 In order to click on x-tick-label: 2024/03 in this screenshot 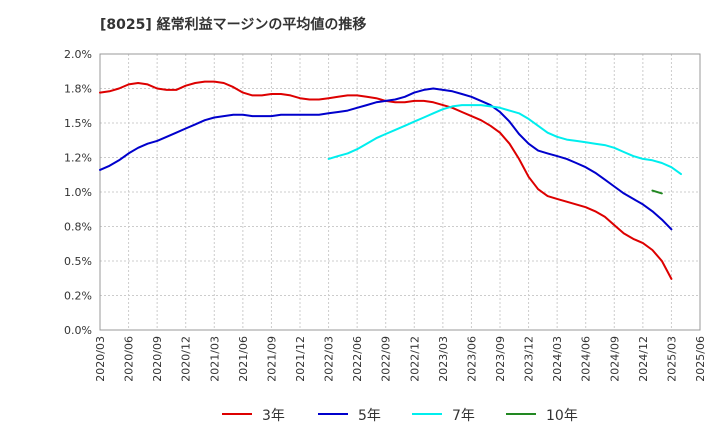, I will do `click(557, 359)`.